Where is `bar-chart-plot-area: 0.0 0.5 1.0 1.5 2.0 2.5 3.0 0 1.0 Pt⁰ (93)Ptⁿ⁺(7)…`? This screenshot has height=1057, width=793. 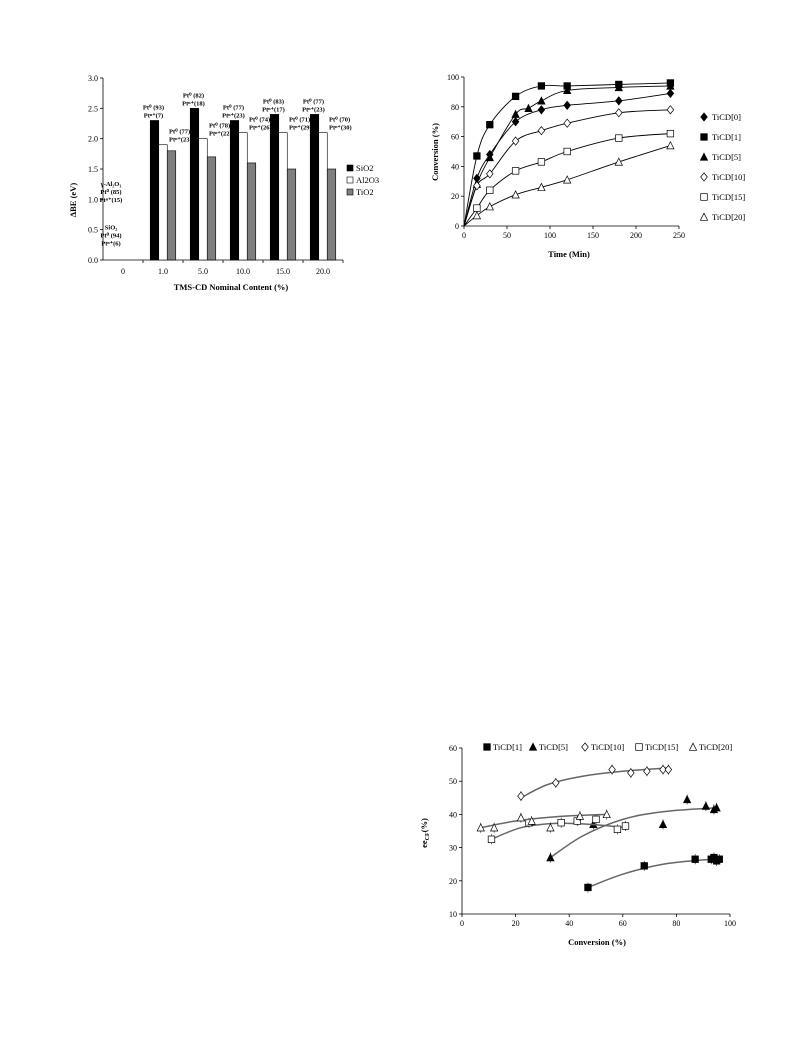
bar-chart-plot-area: 0.0 0.5 1.0 1.5 2.0 2.5 3.0 0 1.0 Pt⁰ (93)Ptⁿ⁺(7)… is located at coordinates (220, 175).